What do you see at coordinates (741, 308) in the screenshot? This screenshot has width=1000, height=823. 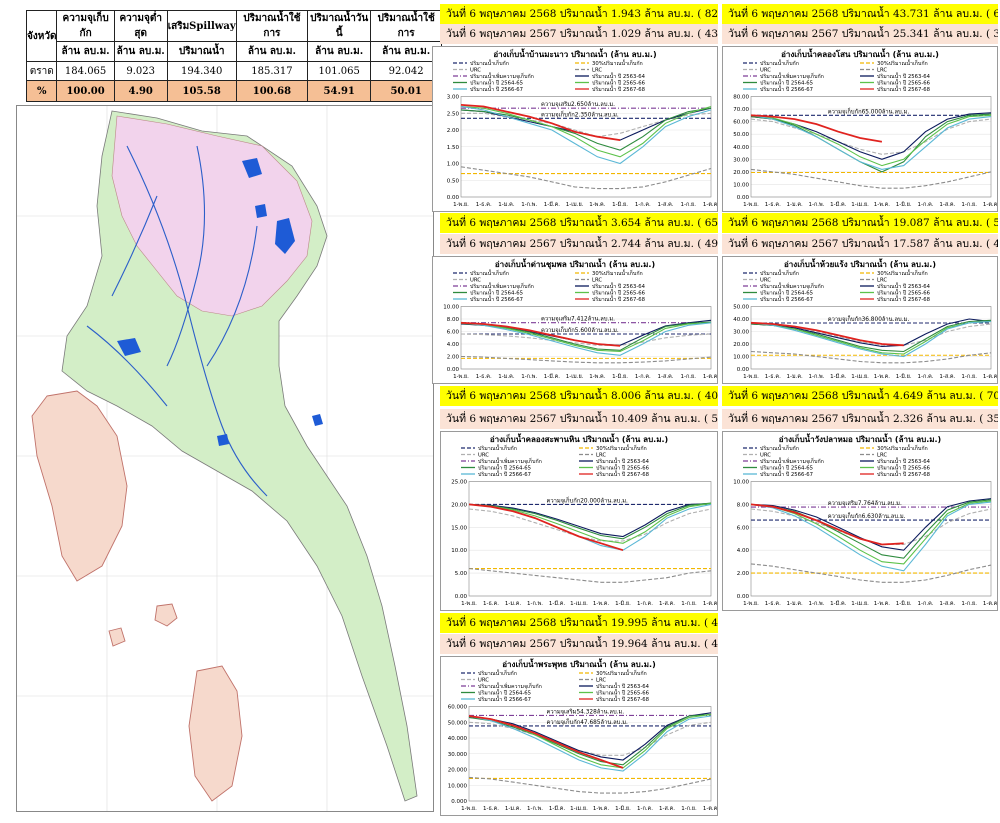 I see `y-tick-label: 50.00` at bounding box center [741, 308].